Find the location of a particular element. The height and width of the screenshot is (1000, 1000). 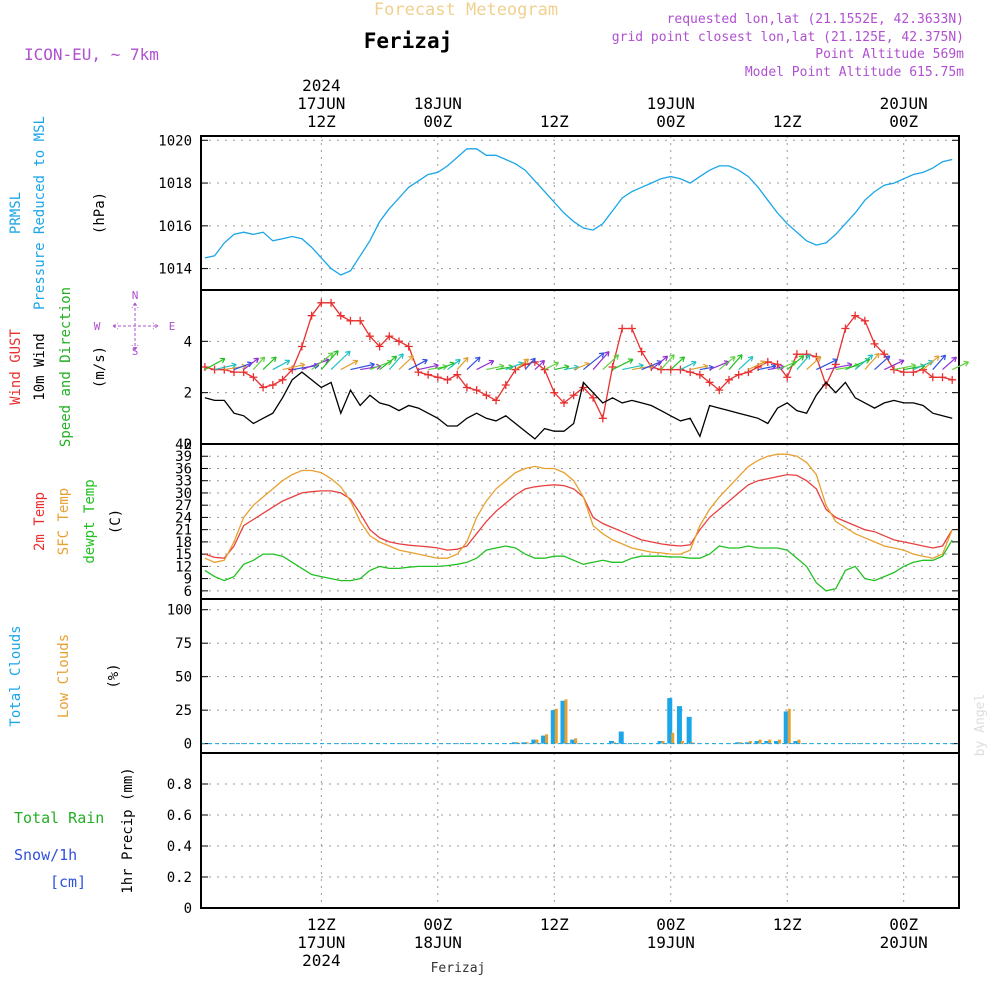

precip-side-label: Total Rain is located at coordinates (59, 818).